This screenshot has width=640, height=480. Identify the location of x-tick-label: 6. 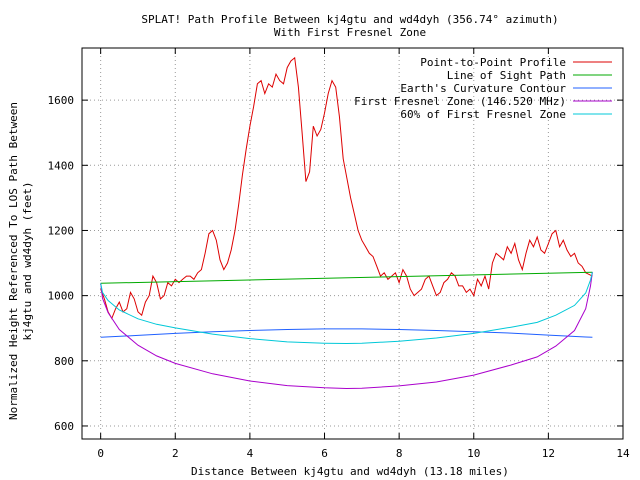
(324, 453).